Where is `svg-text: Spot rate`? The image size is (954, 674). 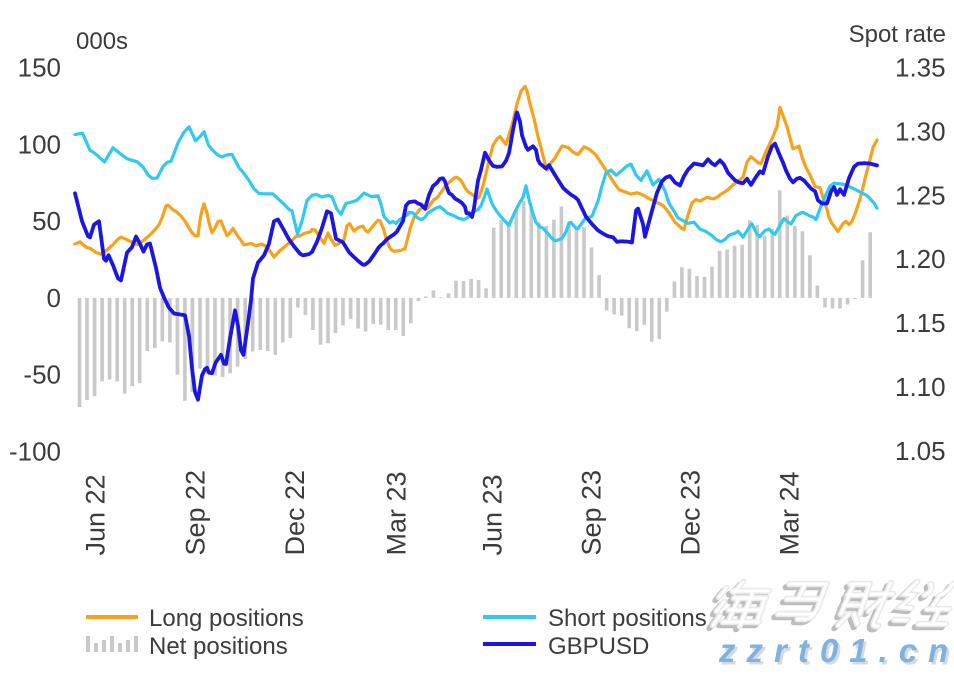 svg-text: Spot rate is located at coordinates (897, 34).